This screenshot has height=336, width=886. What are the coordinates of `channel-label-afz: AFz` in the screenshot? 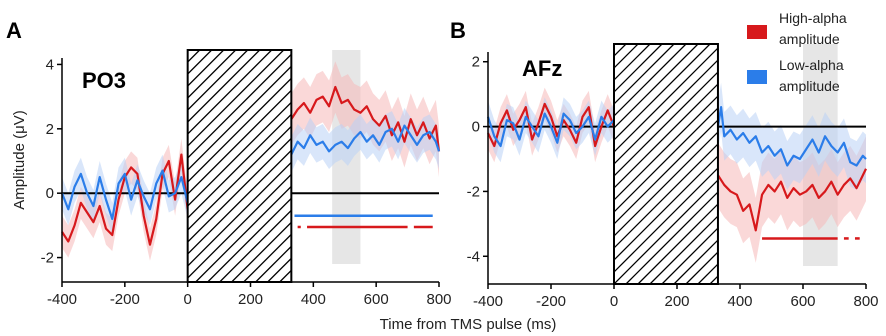 It's located at (542, 68).